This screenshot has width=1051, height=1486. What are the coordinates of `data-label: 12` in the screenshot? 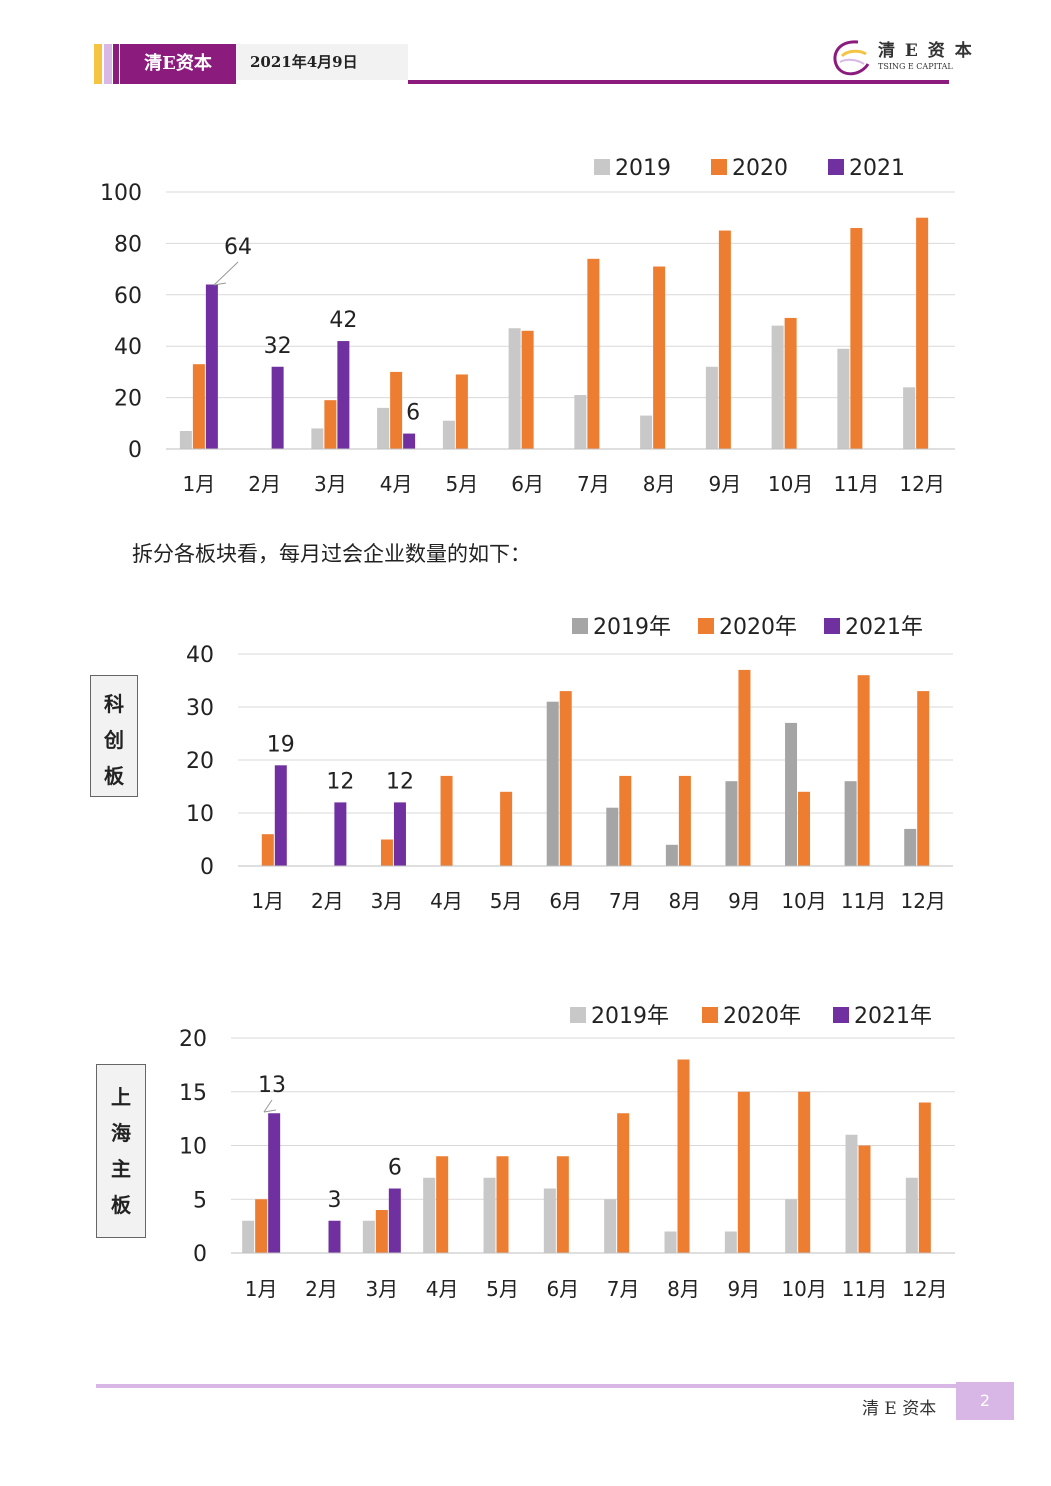 It's located at (340, 781).